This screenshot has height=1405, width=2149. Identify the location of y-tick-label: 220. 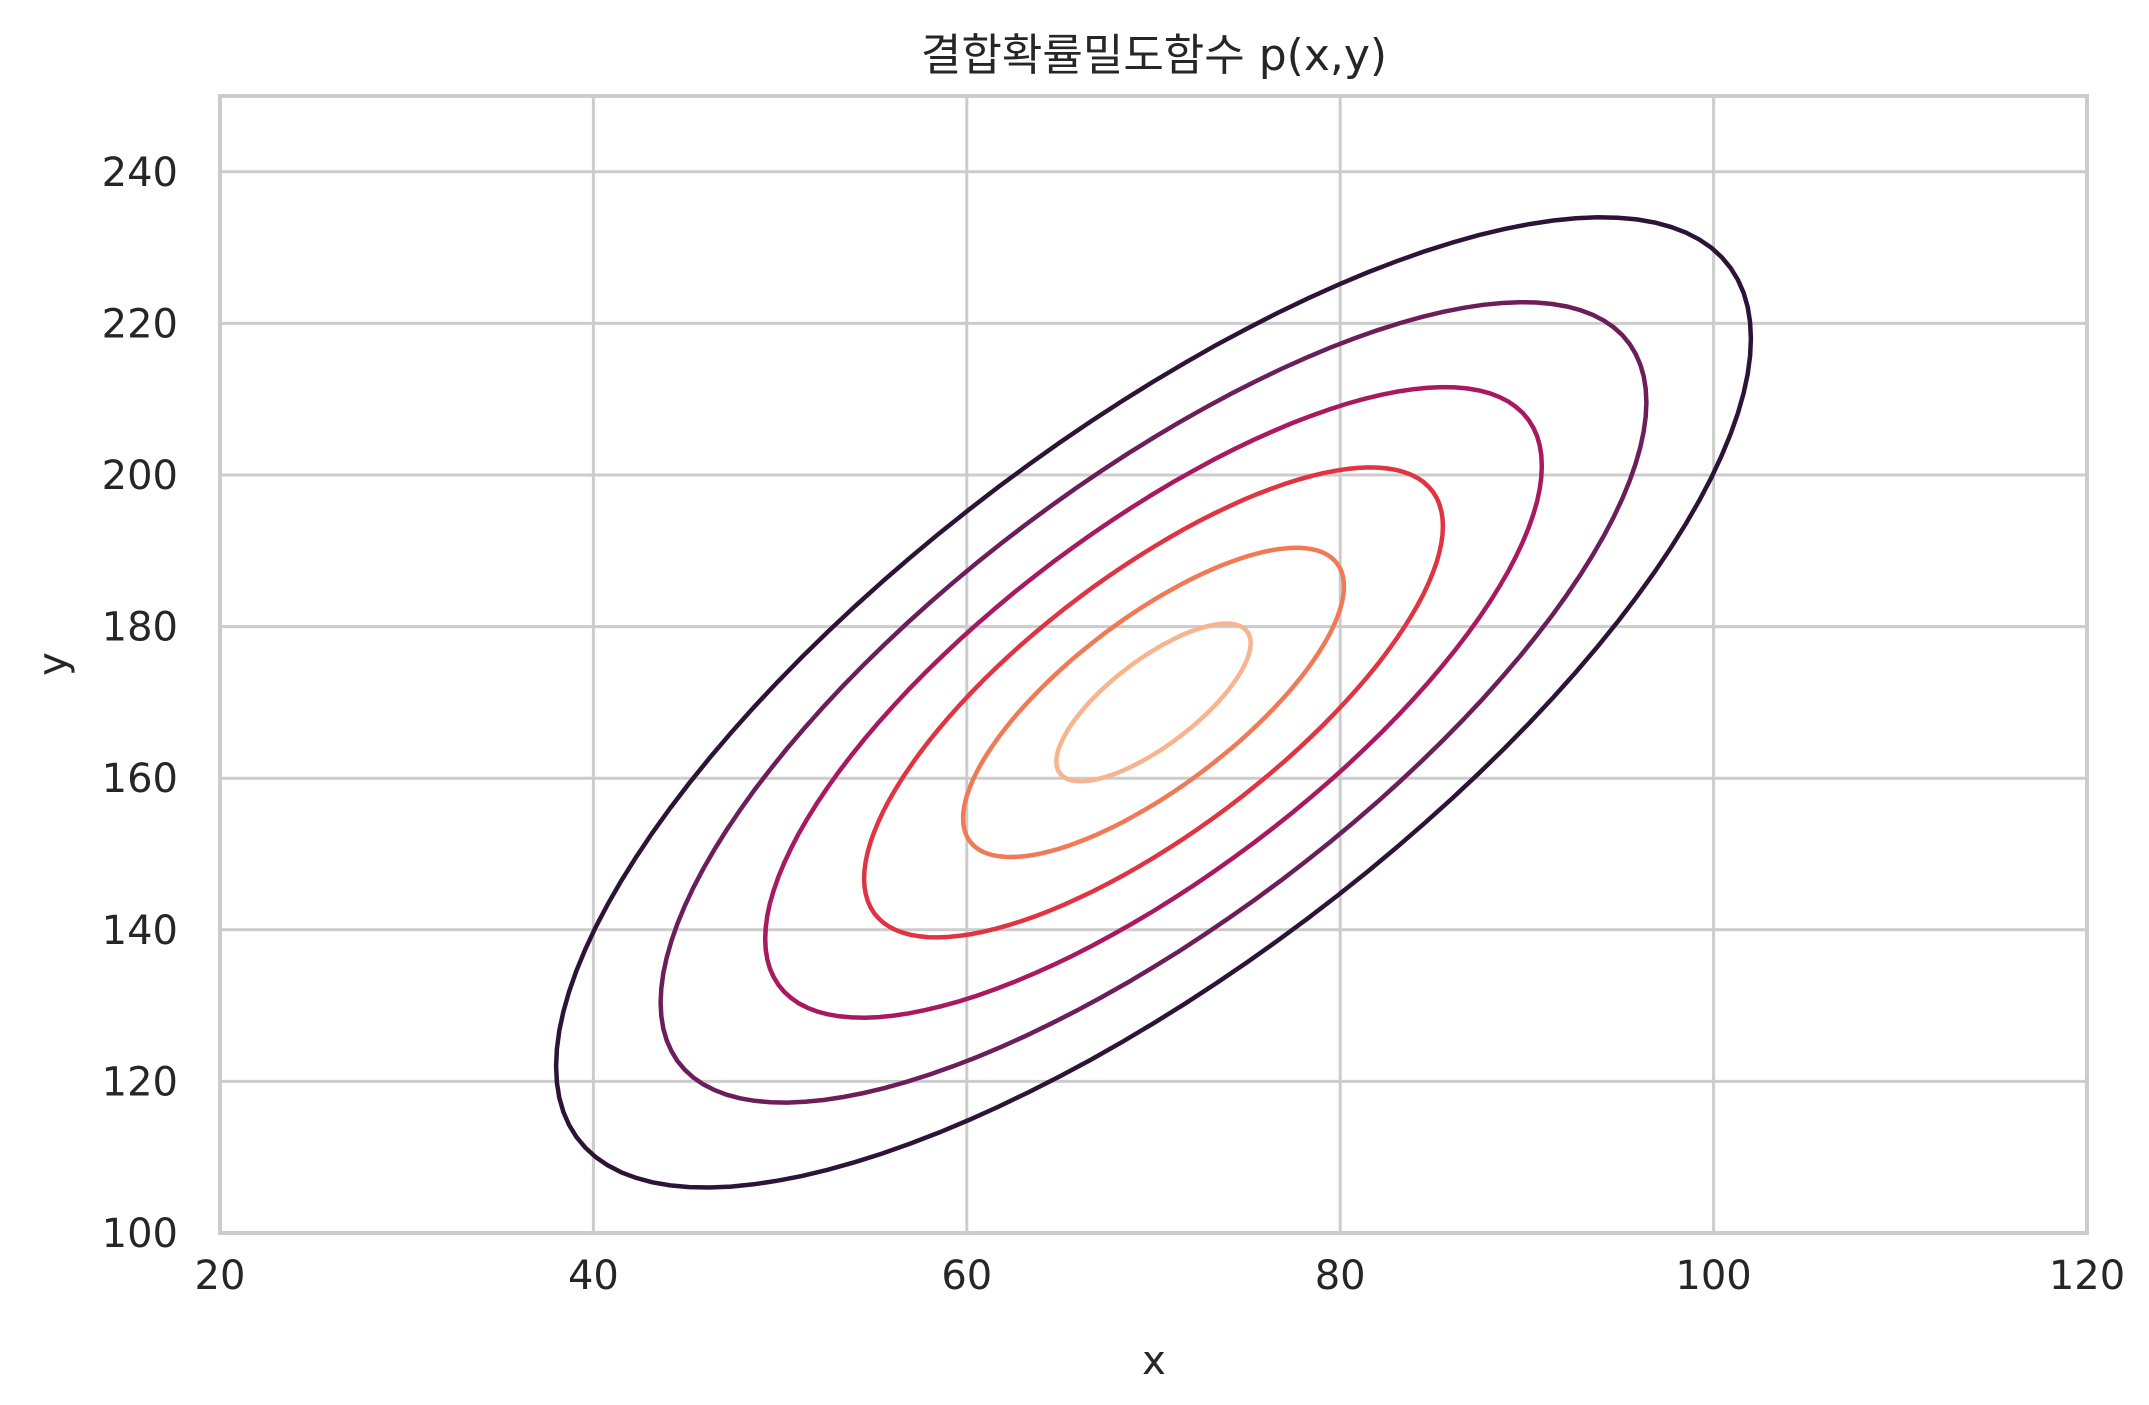
(140, 324).